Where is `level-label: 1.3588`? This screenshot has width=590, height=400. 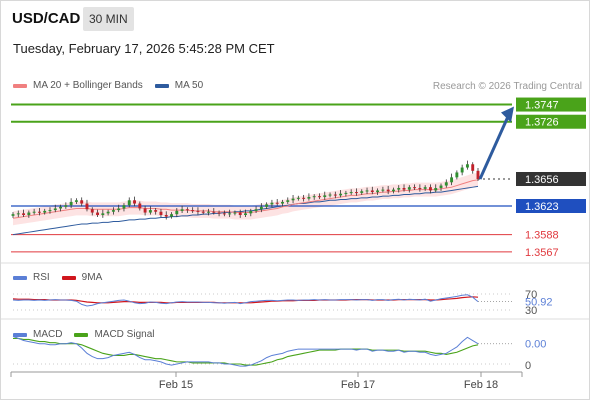 level-label: 1.3588 is located at coordinates (542, 236).